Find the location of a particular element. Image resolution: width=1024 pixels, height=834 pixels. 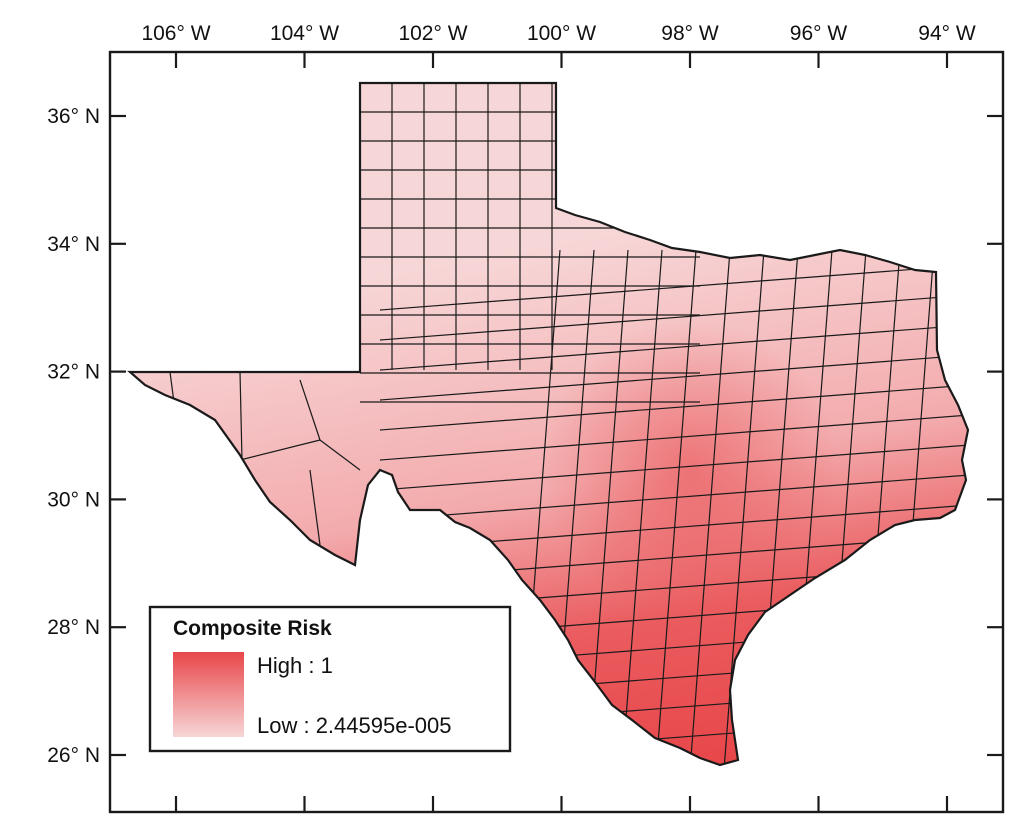

longitude-label: 98° W is located at coordinates (690, 33).